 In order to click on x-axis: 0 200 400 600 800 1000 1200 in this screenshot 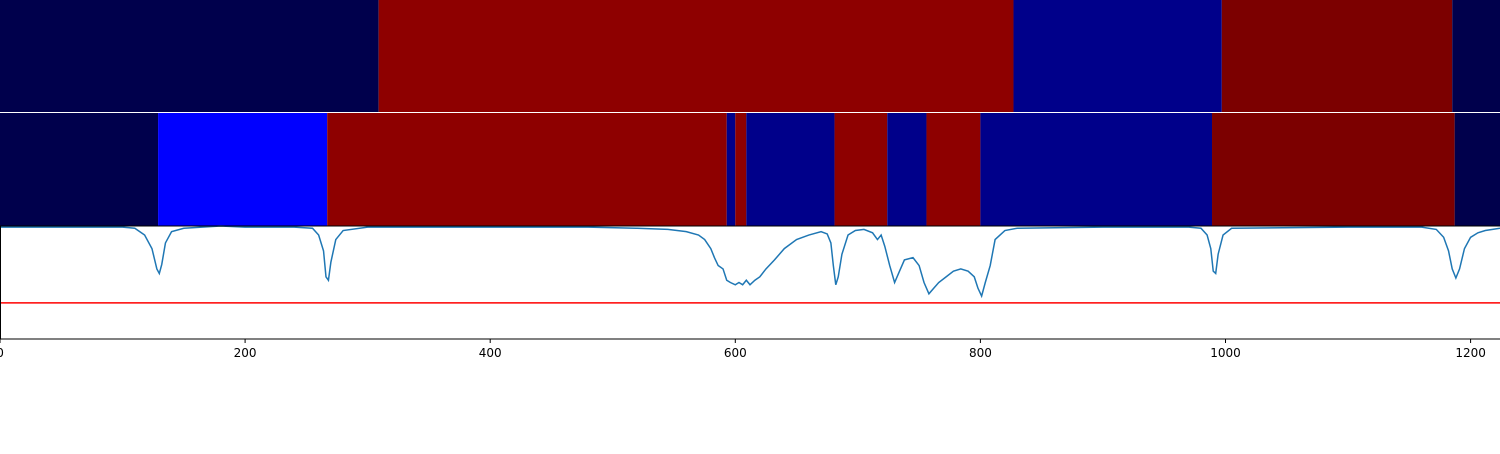, I will do `click(743, 349)`.